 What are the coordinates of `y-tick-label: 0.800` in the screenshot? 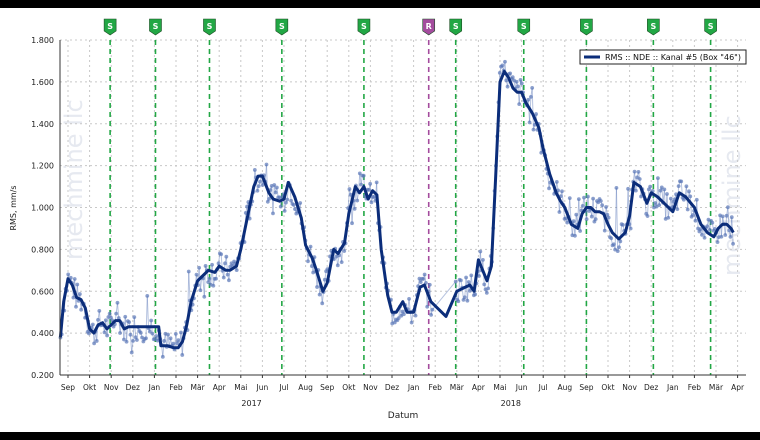 It's located at (42, 249).